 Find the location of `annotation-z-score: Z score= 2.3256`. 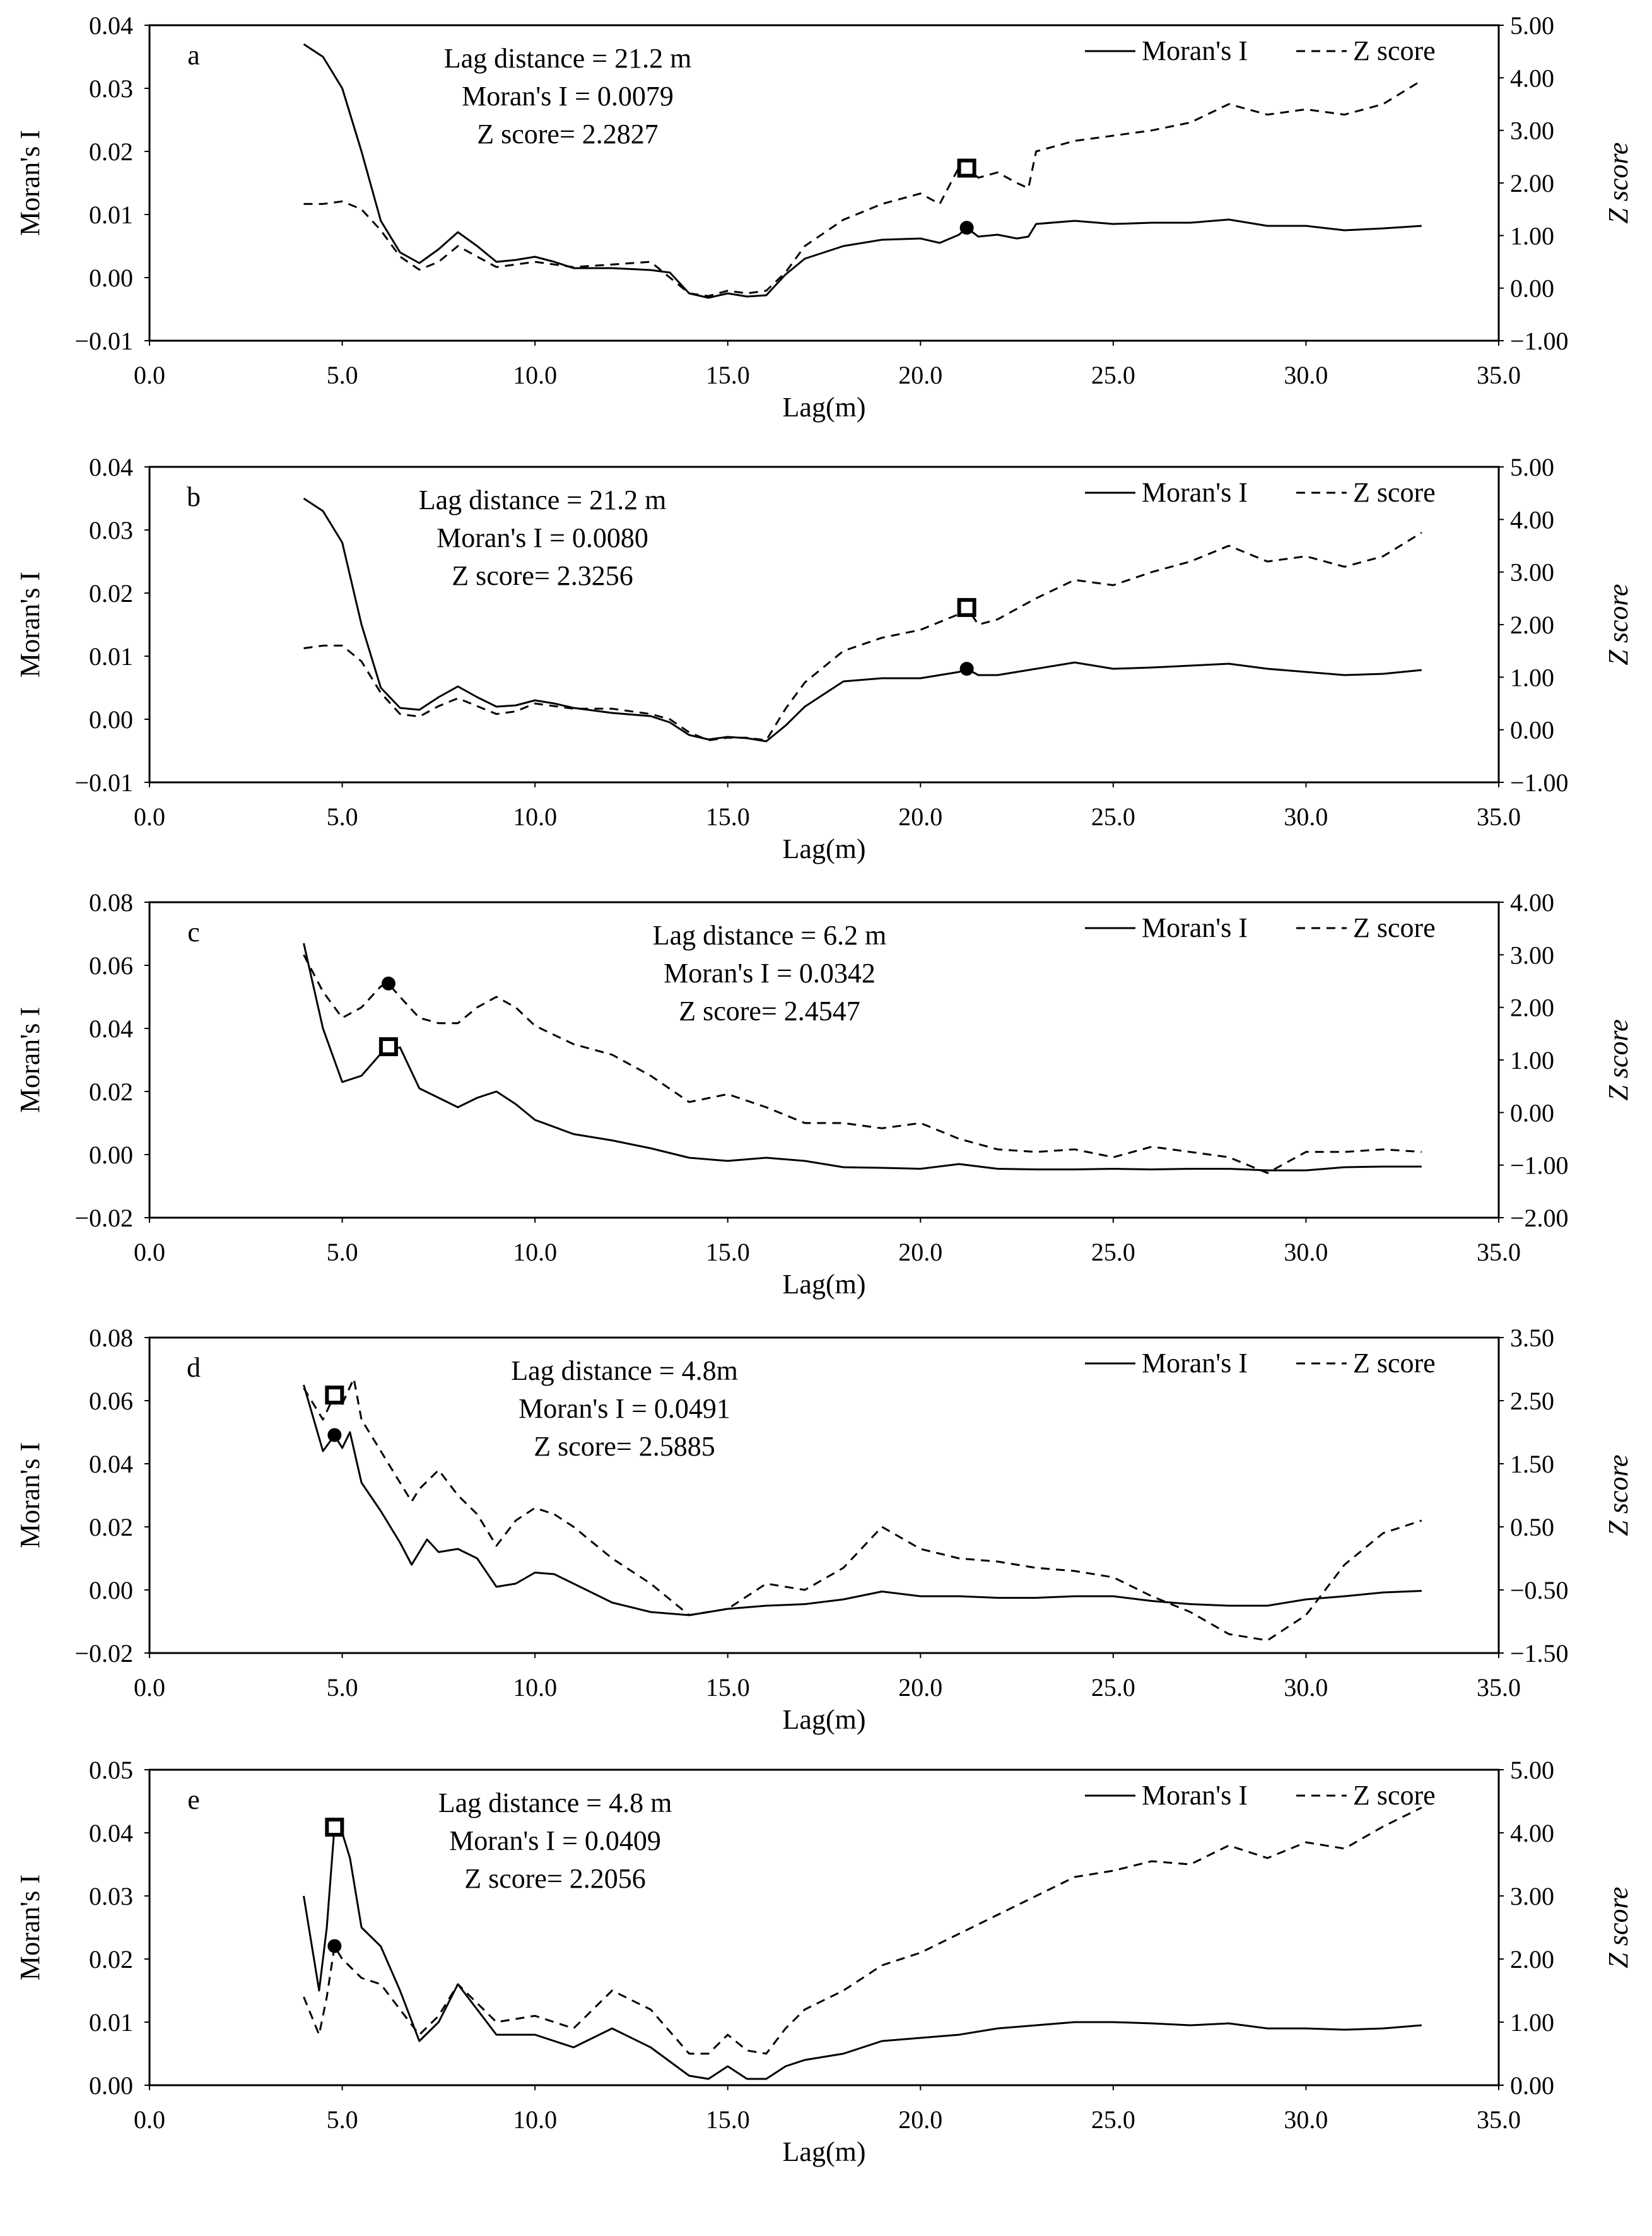

annotation-z-score: Z score= 2.3256 is located at coordinates (542, 575).